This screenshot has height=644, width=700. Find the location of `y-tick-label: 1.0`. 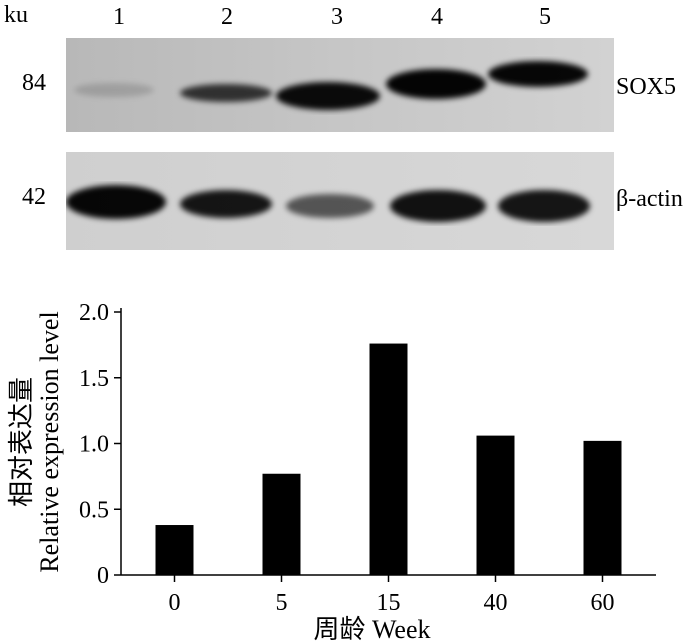

y-tick-label: 1.0 is located at coordinates (94, 445).